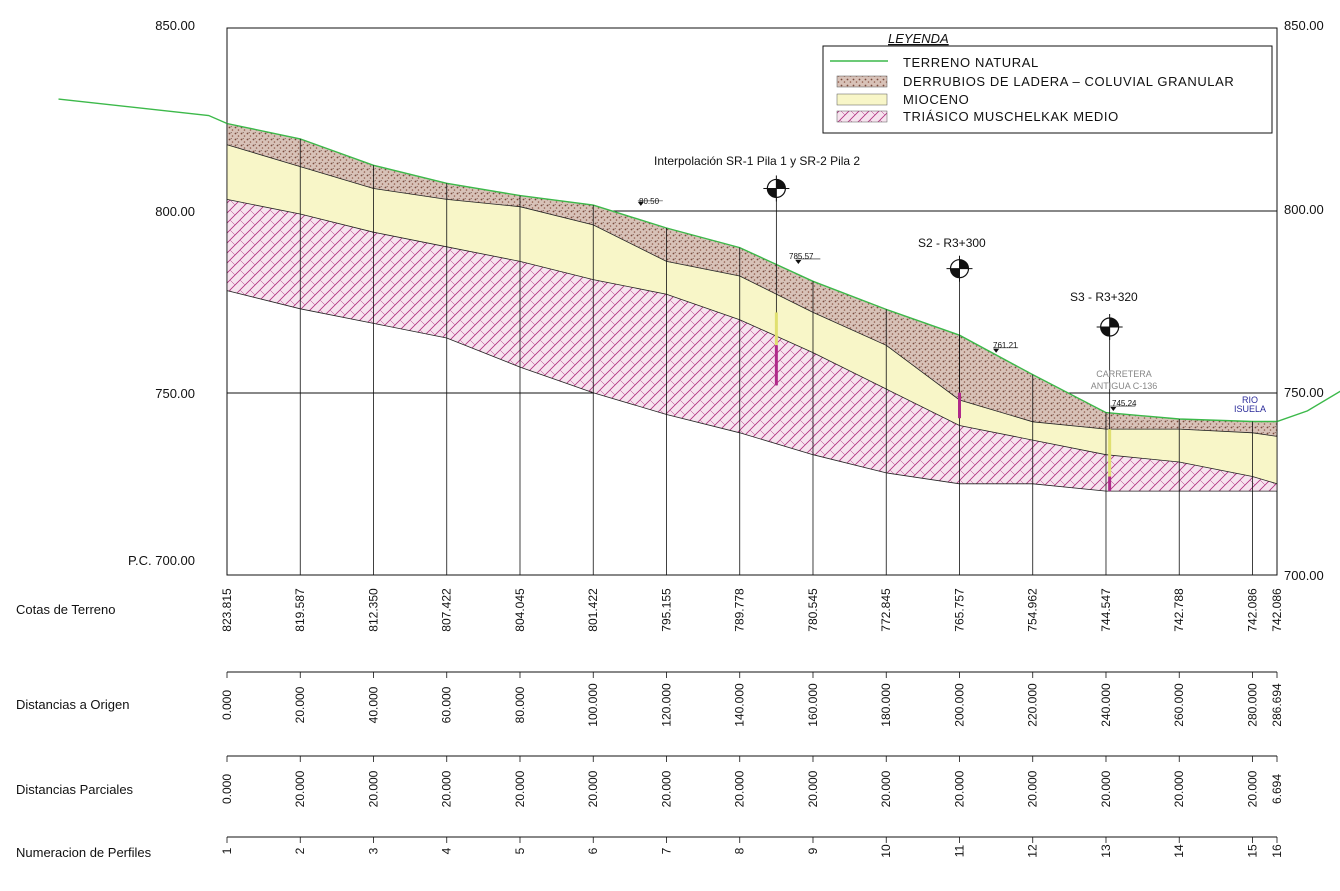 This screenshot has width=1340, height=891. I want to click on legend-swatch-derrubios, so click(862, 81).